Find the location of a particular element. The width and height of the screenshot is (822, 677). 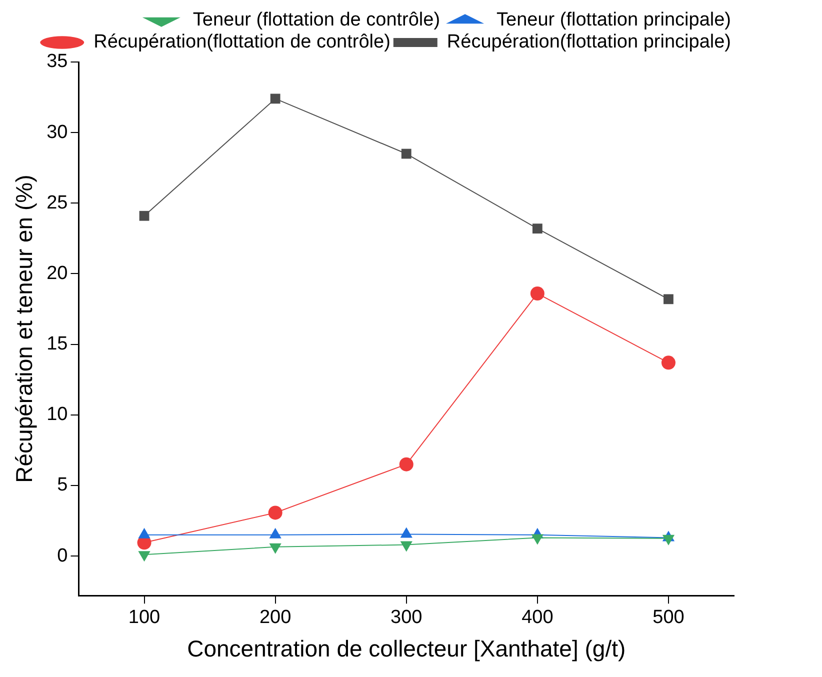

x-tick-label: 100 is located at coordinates (144, 617).